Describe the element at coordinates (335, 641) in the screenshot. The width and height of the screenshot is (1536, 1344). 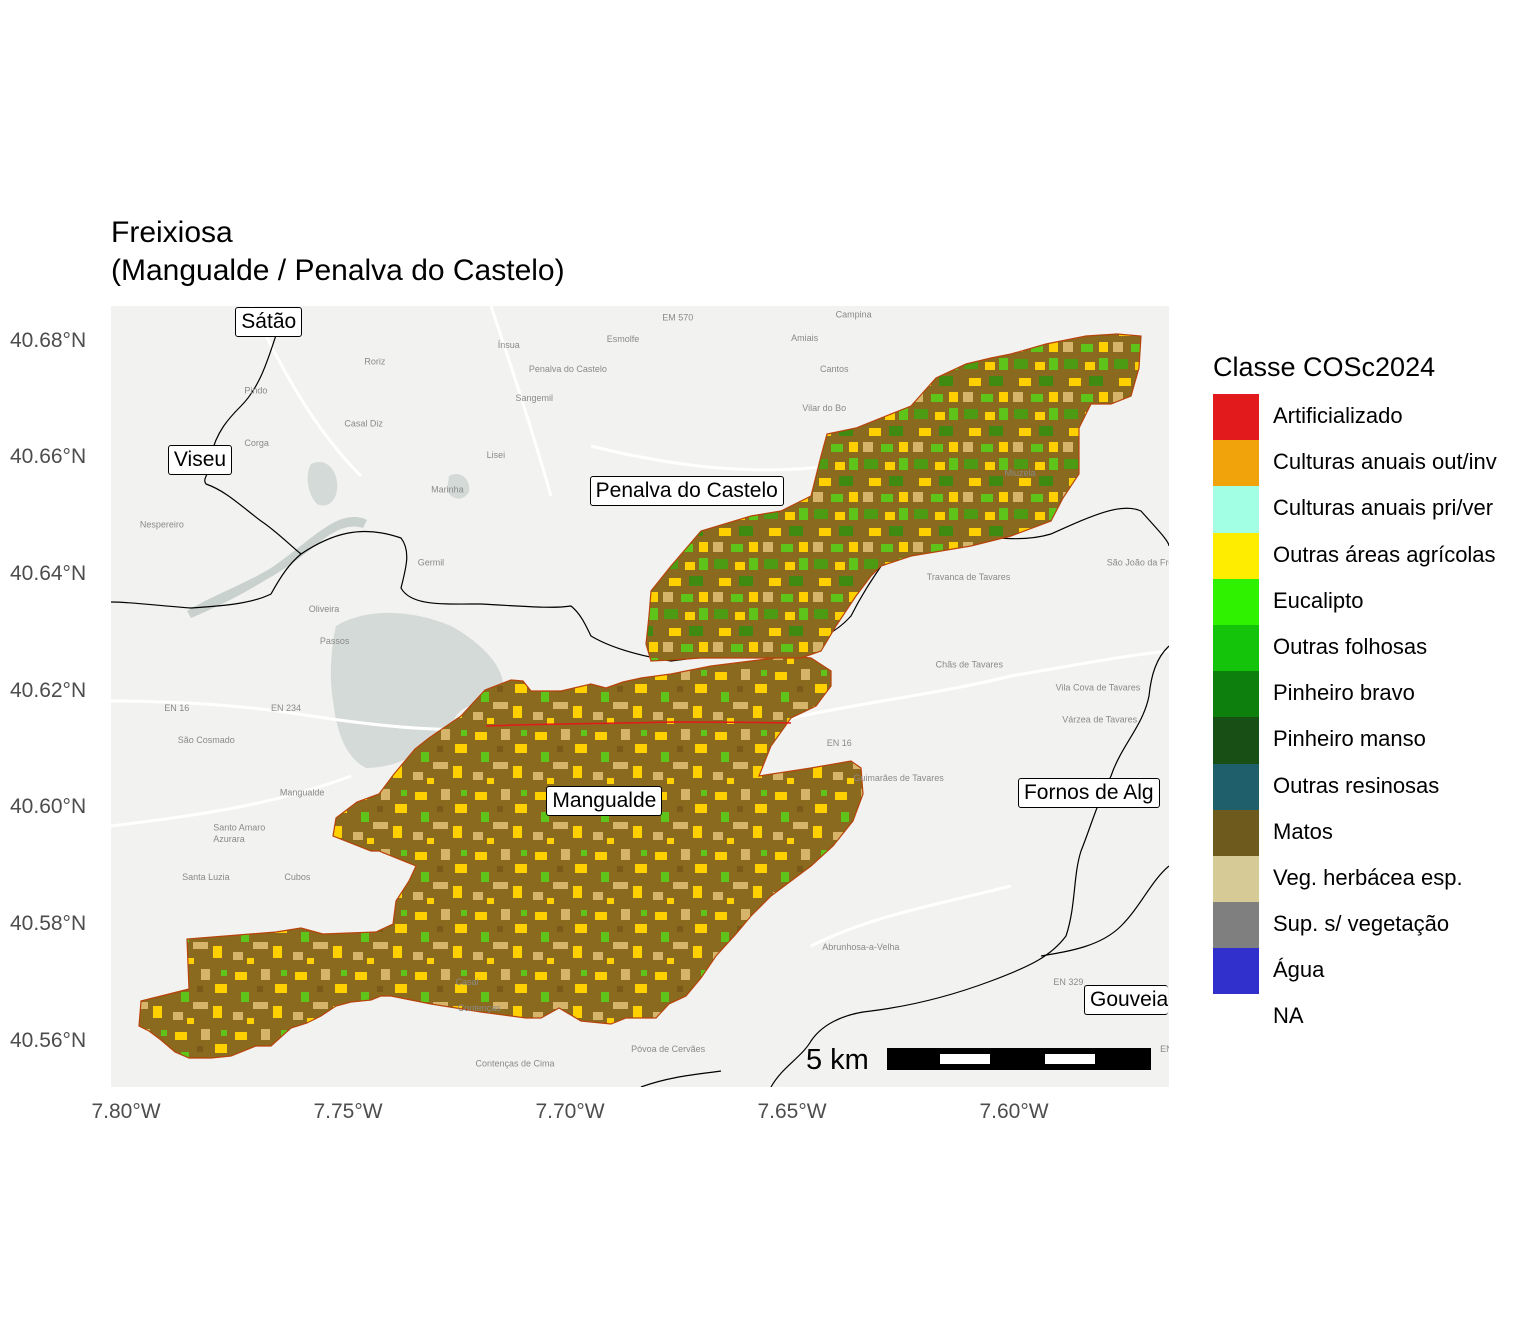
I see `basemap-place-label: Passos` at that location.